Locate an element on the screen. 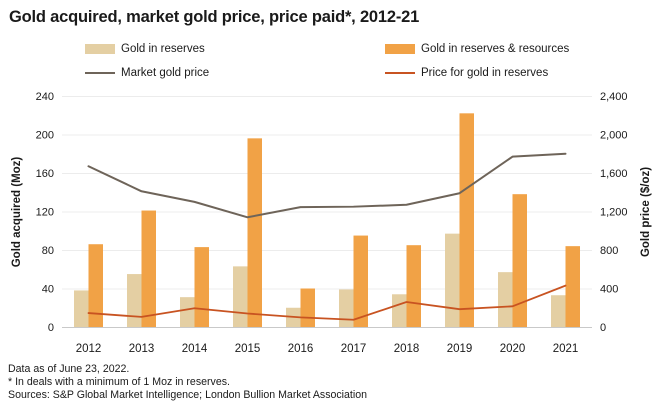  bar-gold-in-reserves-resources-2021 is located at coordinates (572, 286).